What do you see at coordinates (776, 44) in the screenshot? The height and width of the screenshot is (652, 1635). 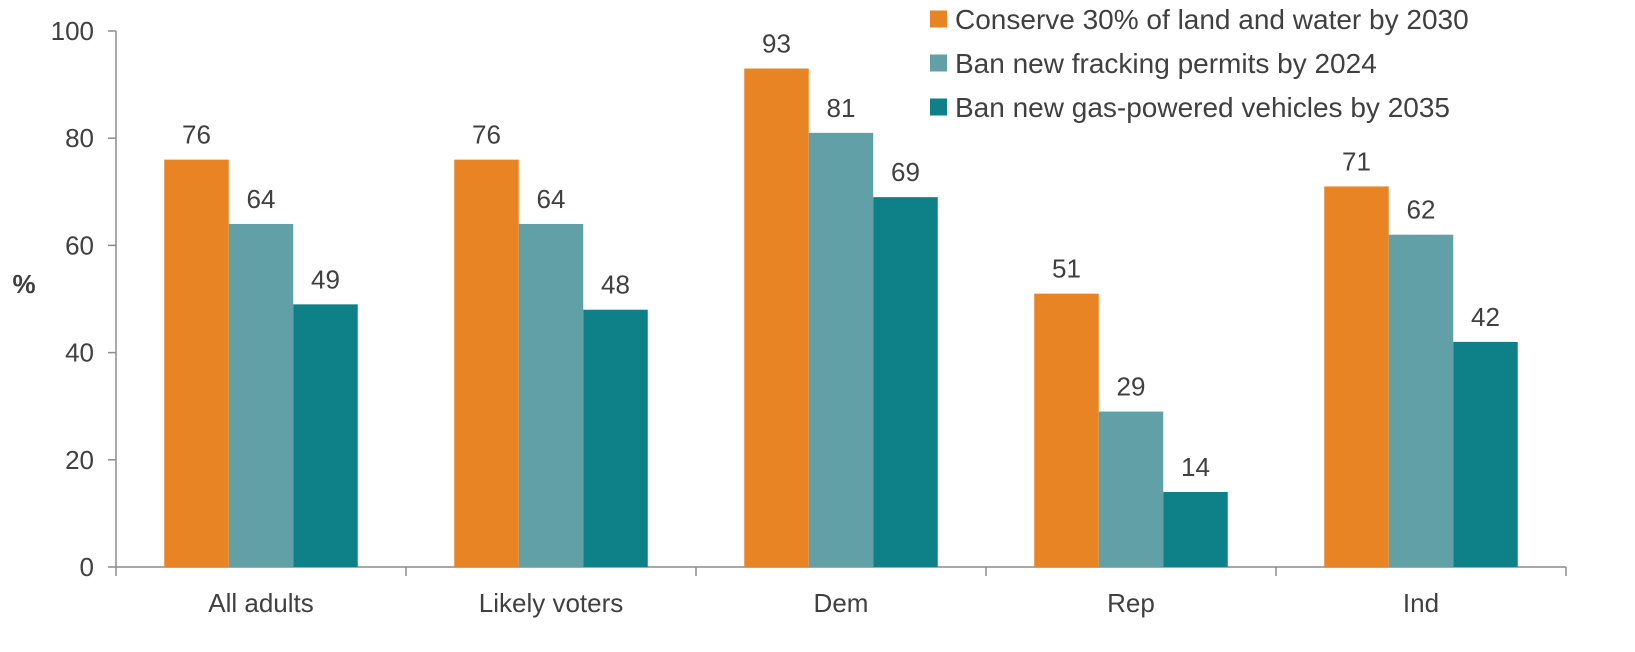 I see `bar-value-label: 93` at bounding box center [776, 44].